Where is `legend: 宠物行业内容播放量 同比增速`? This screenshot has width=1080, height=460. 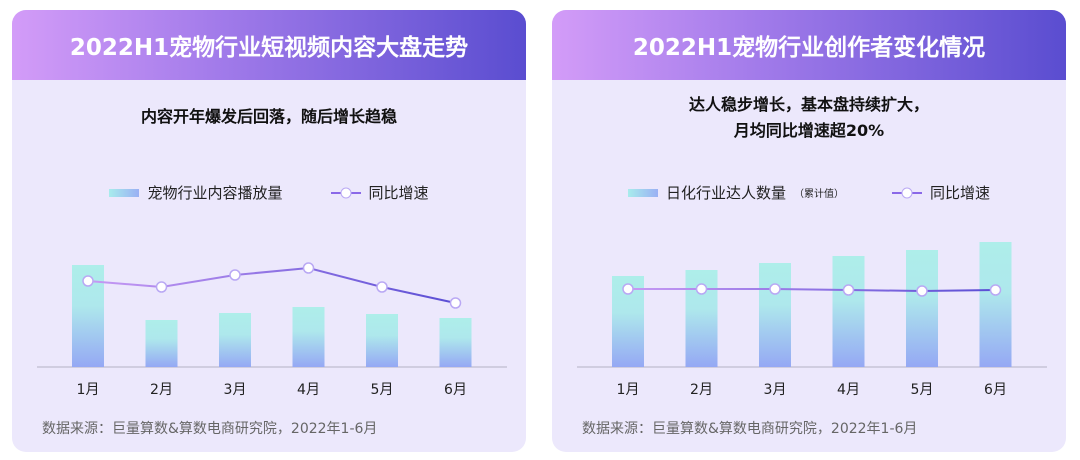 legend: 宠物行业内容播放量 同比增速 is located at coordinates (269, 192).